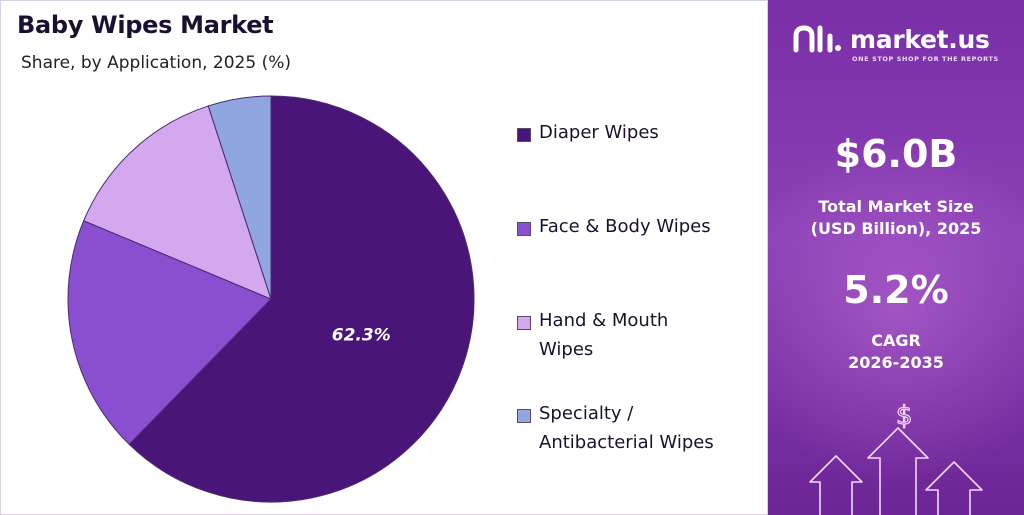  Describe the element at coordinates (145, 25) in the screenshot. I see `chart-title: Baby Wipes Market` at that location.